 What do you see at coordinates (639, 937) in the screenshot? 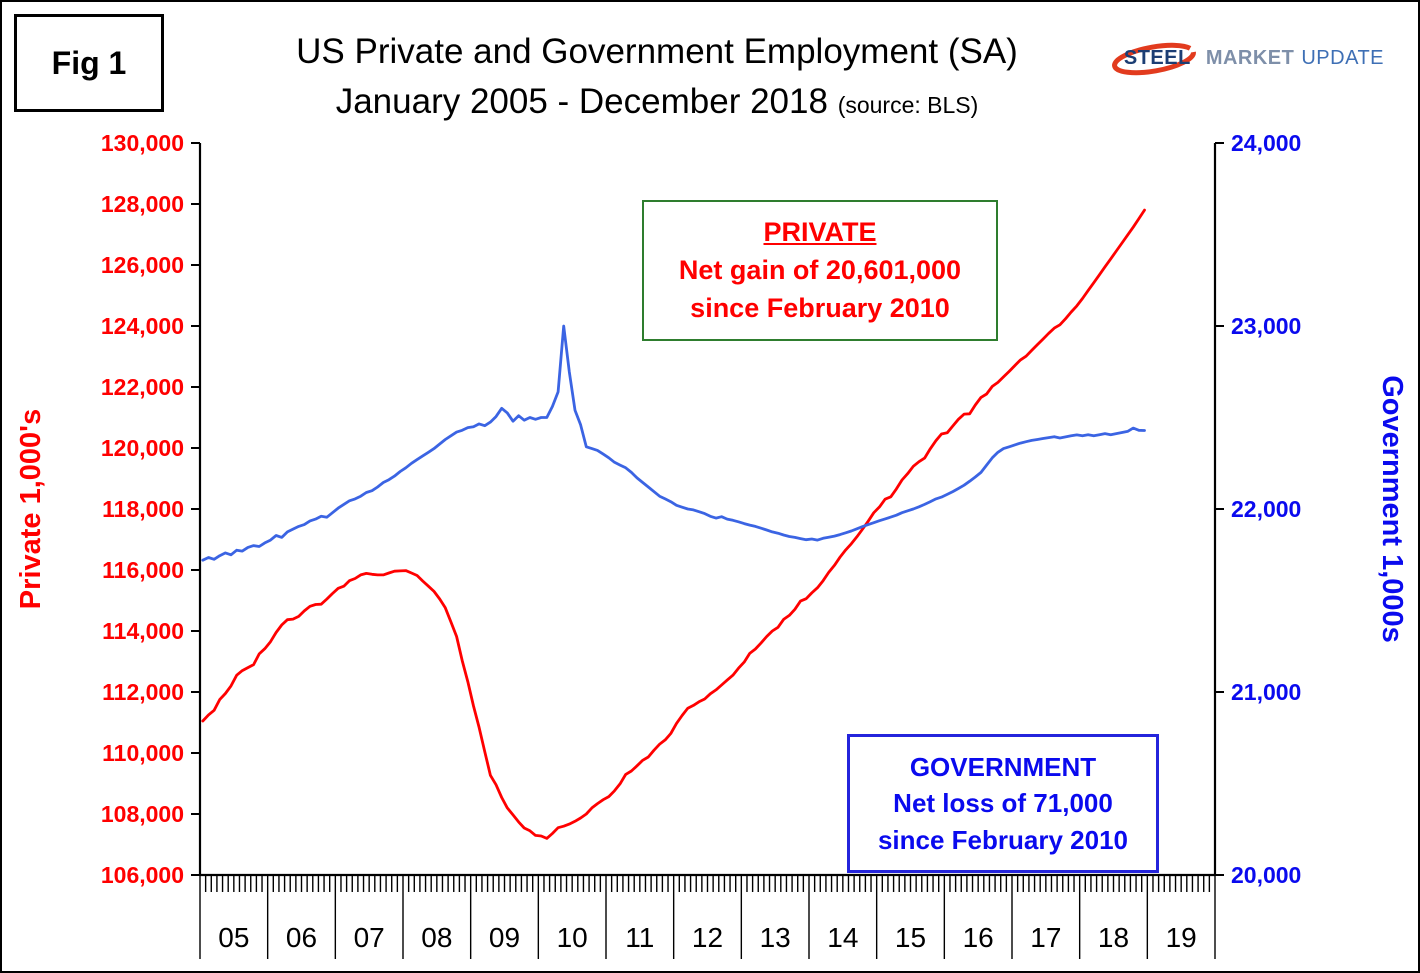
I see `x-axis-year-label: 11` at bounding box center [639, 937].